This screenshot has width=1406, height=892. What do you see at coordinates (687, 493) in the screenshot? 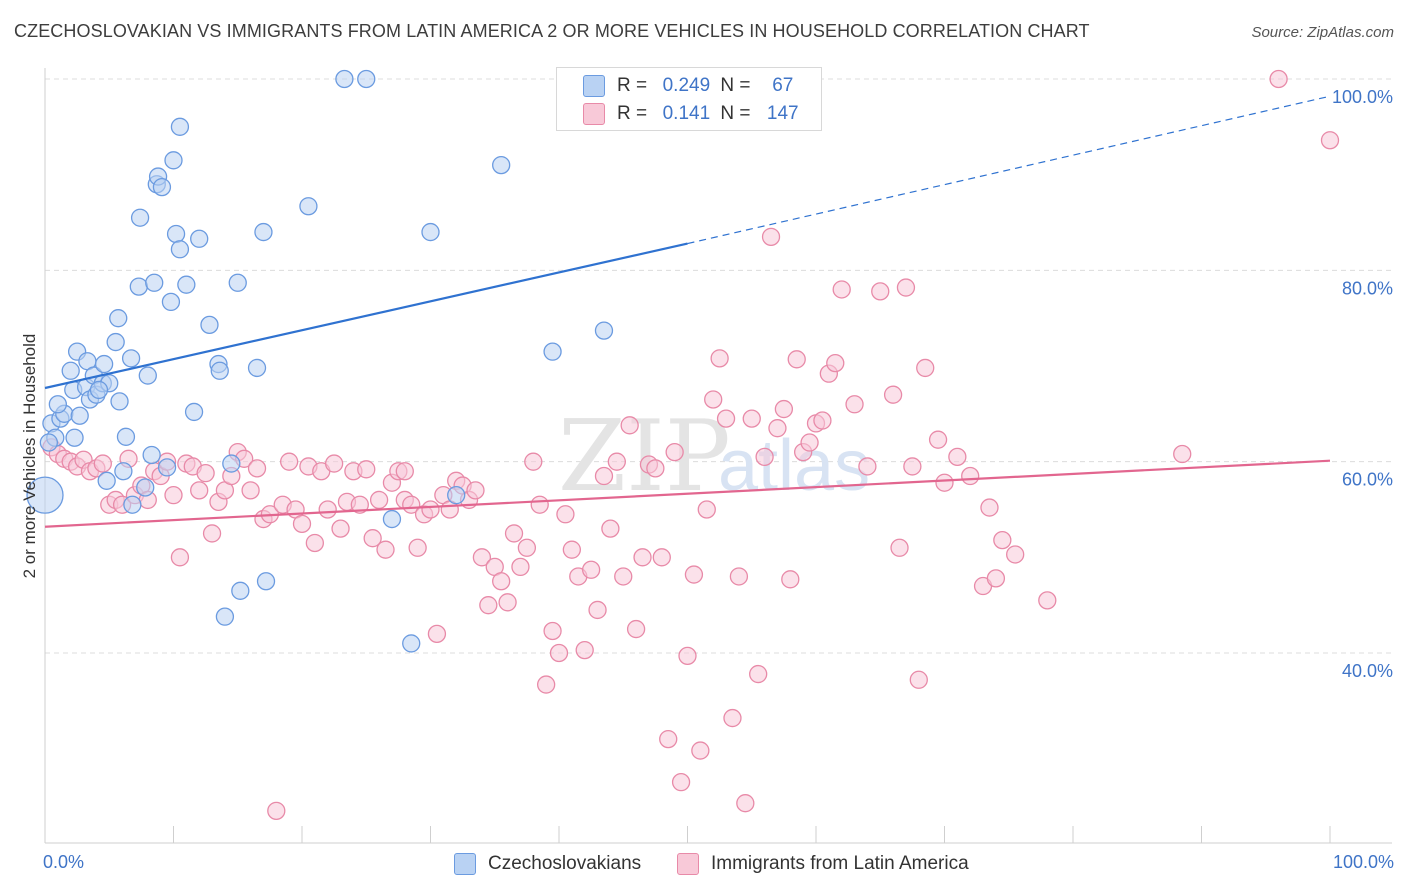
I see `immigrant-trend-line` at bounding box center [687, 493].